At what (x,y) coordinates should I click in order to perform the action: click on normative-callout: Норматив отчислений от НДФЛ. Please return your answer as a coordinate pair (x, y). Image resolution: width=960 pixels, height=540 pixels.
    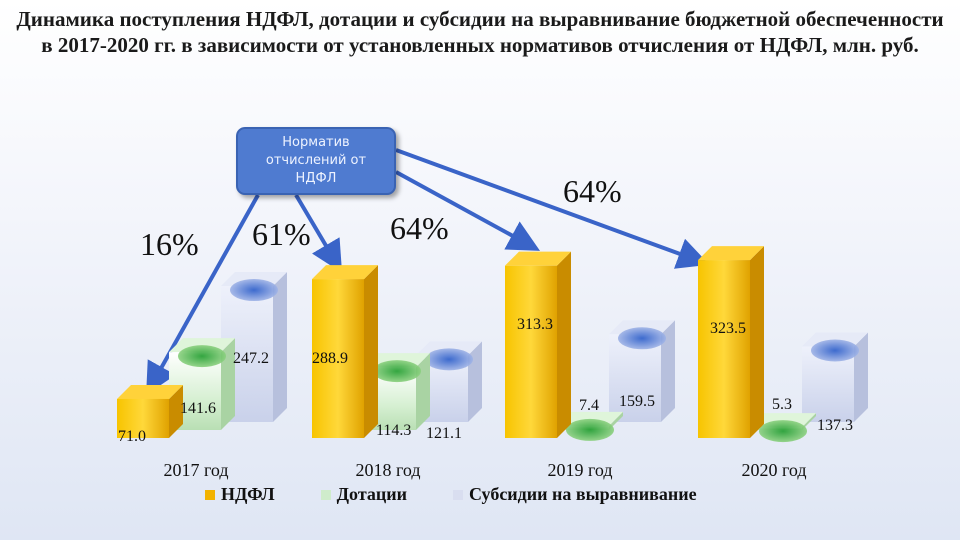
    Looking at the image, I should click on (316, 161).